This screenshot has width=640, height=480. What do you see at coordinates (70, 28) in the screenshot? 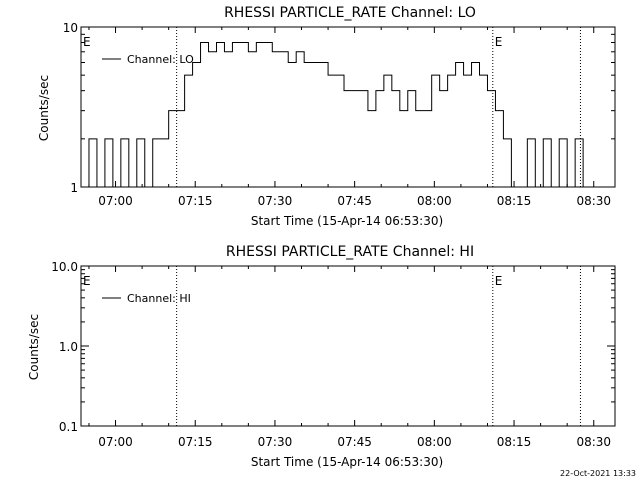
I see `y-tick-label: 10` at bounding box center [70, 28].